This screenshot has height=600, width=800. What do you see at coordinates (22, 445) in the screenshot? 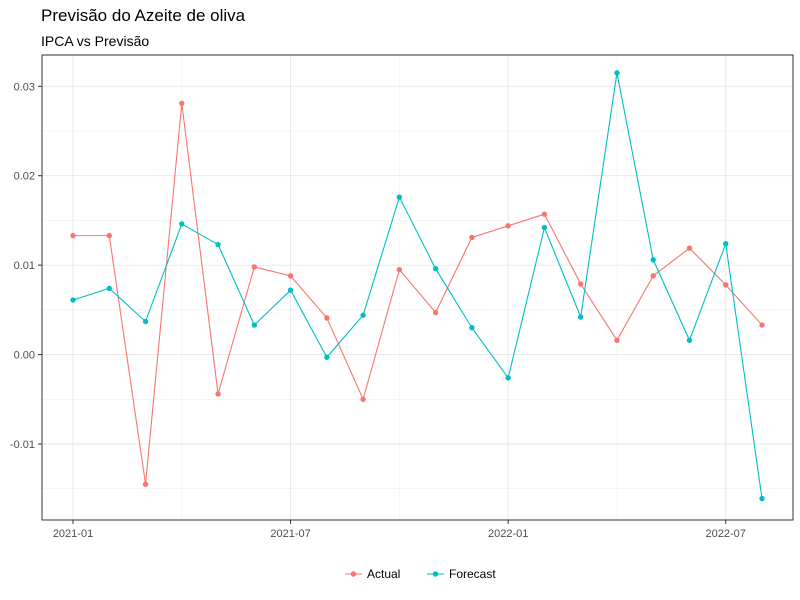
I see `y-tick-label: -0.01` at bounding box center [22, 445].